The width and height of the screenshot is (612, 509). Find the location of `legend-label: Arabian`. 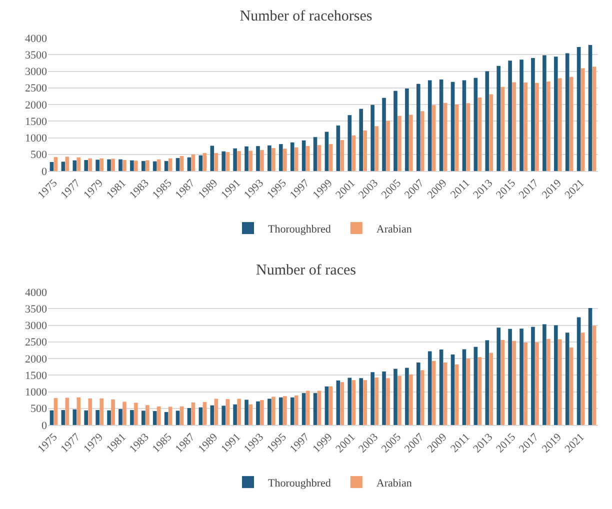

legend-label: Arabian is located at coordinates (394, 229).